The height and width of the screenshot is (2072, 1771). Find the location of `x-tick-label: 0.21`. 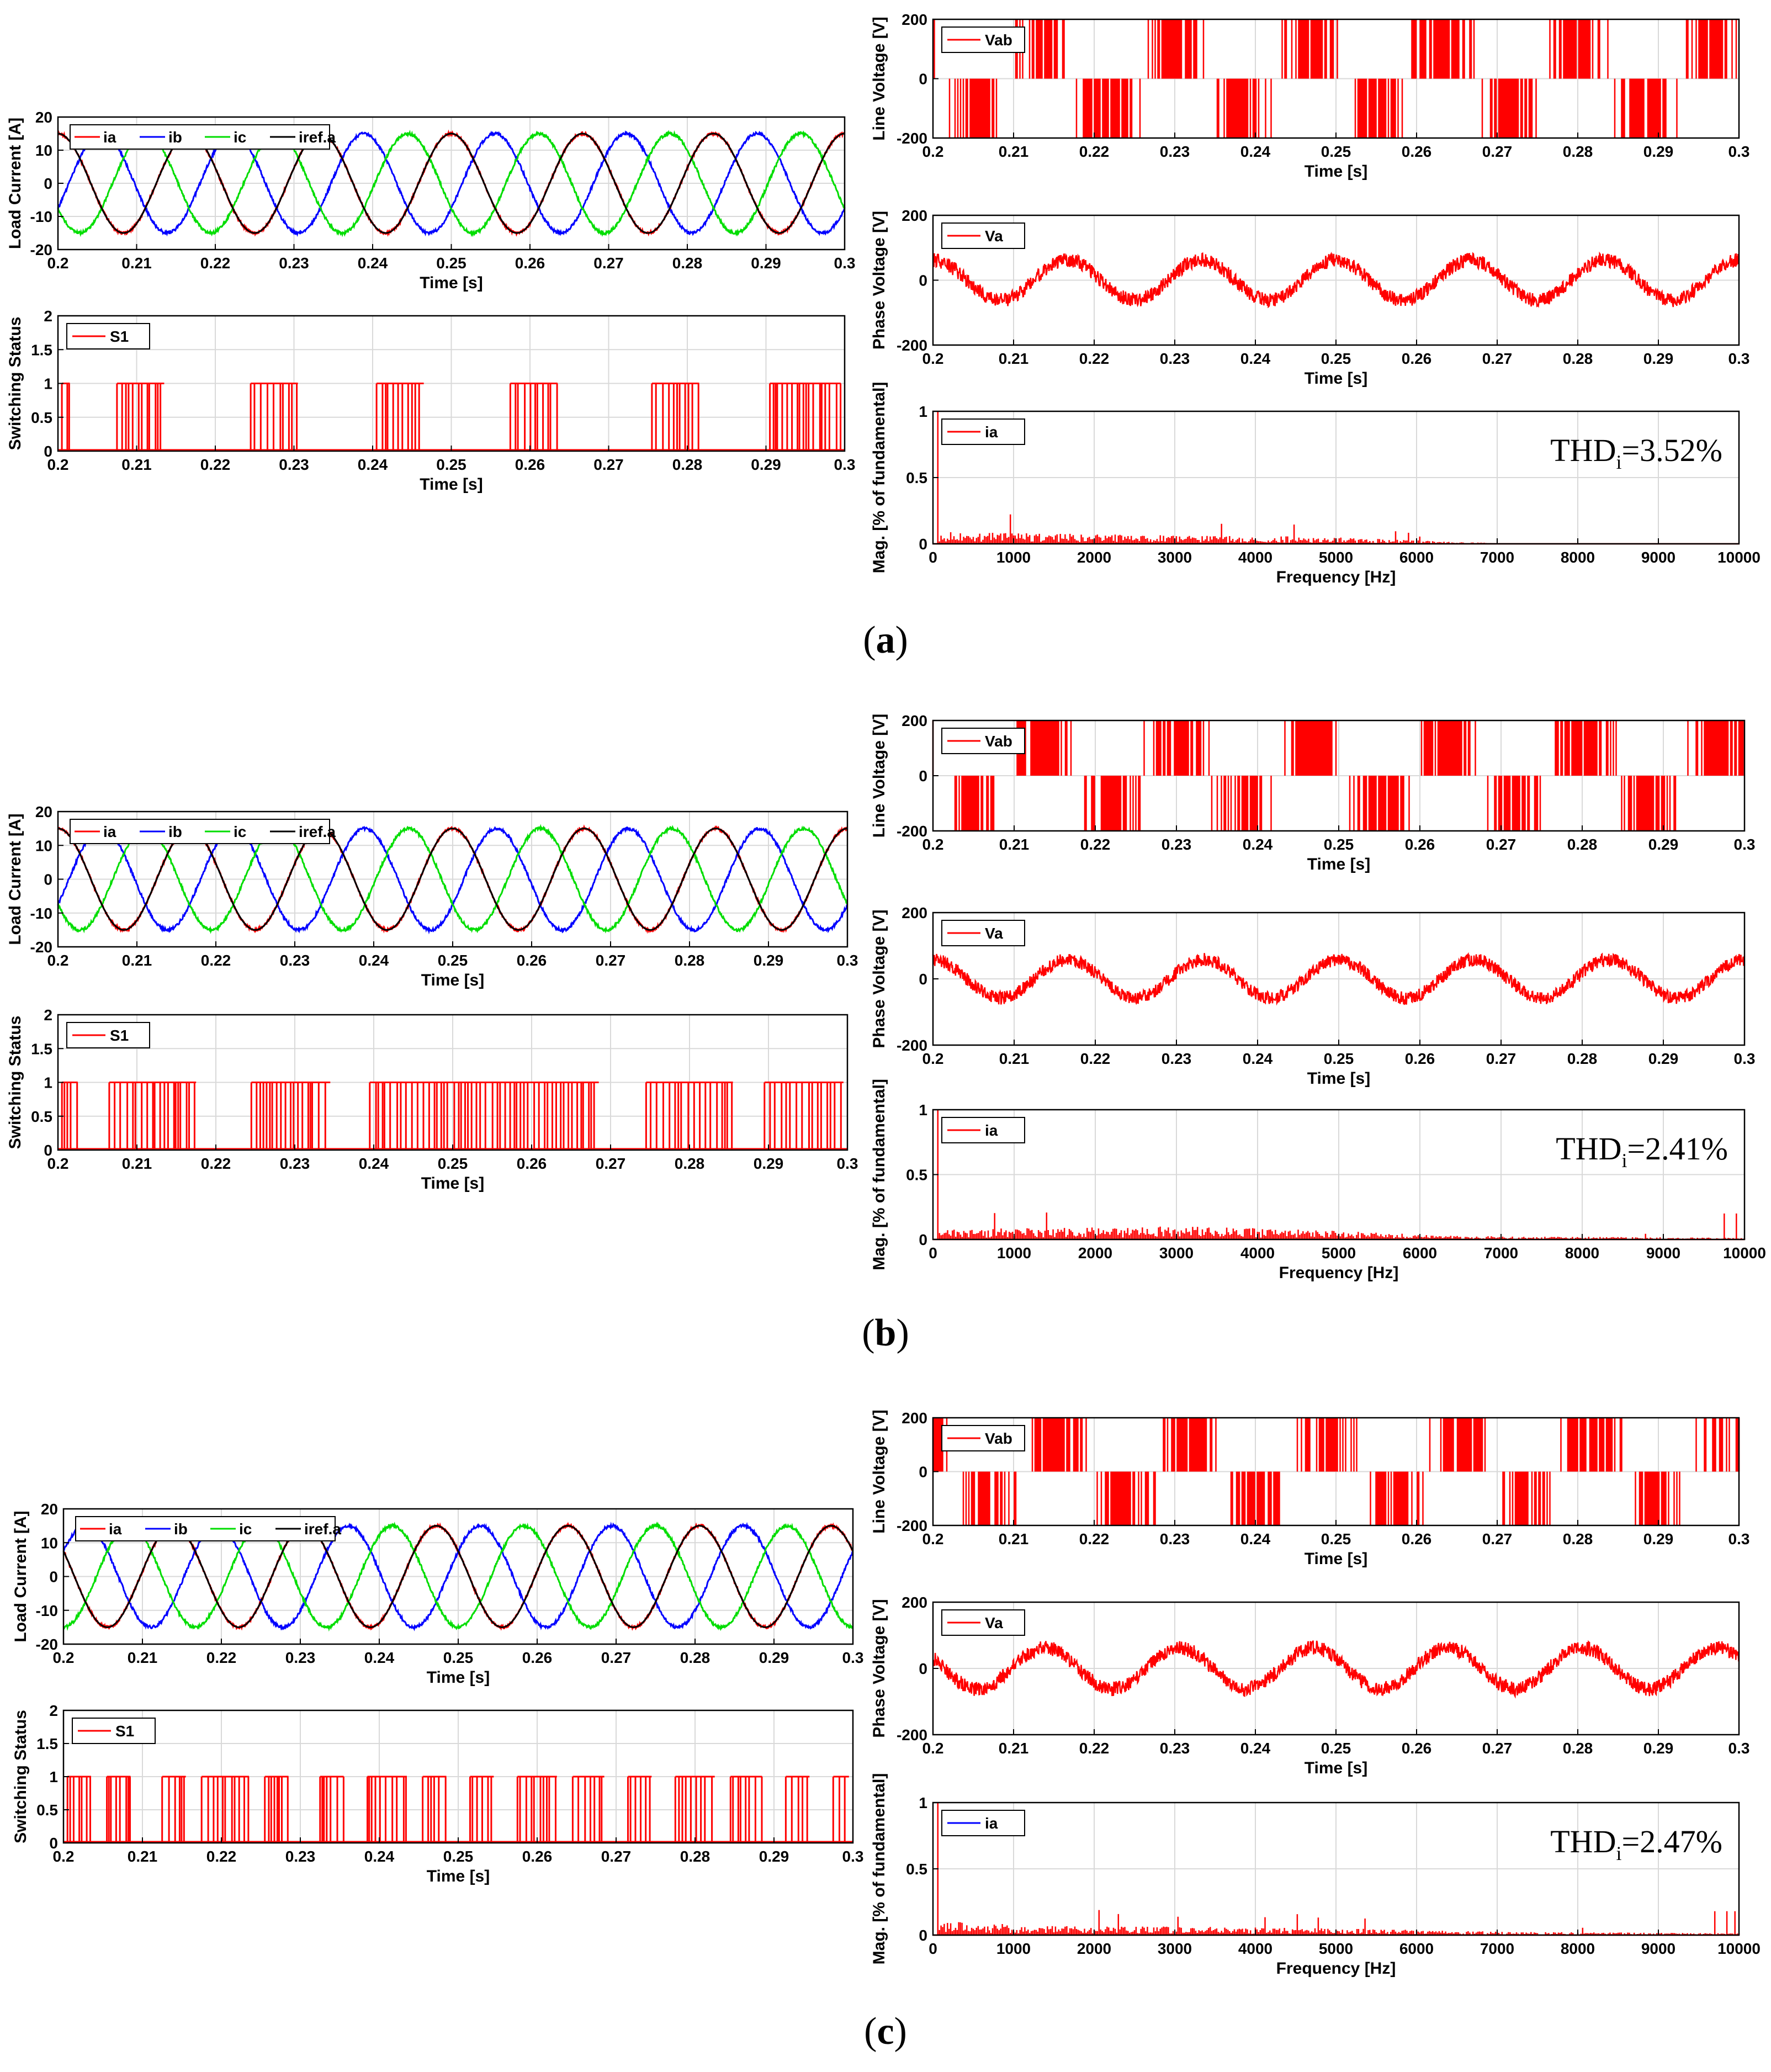

x-tick-label: 0.21 is located at coordinates (1014, 358).